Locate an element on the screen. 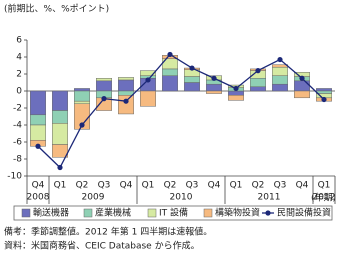 The height and width of the screenshot is (254, 340). y-tick-label: -8 is located at coordinates (17, 160).